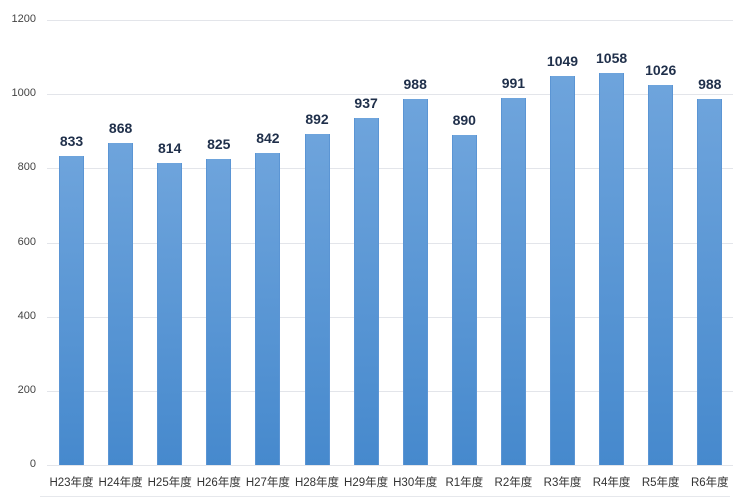  I want to click on x-tick-label: R5年度, so click(660, 483).